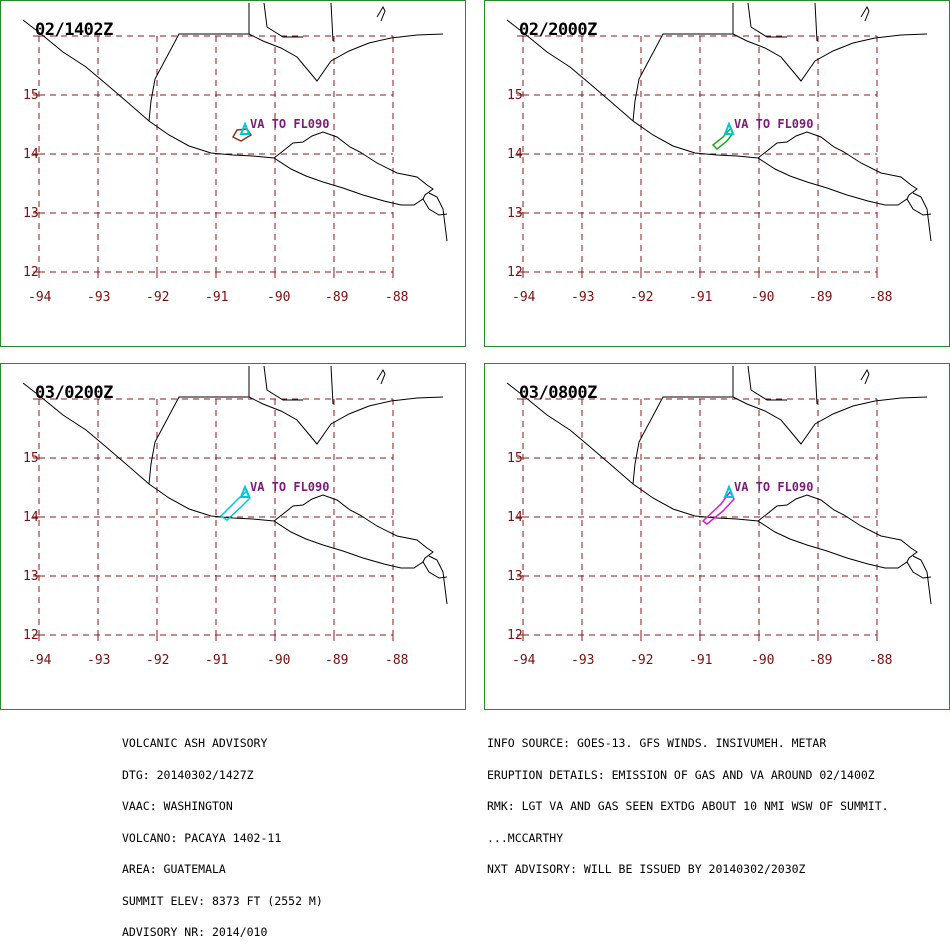 This screenshot has height=948, width=950. Describe the element at coordinates (202, 837) in the screenshot. I see `advisory-line: VOLCANO: PACAYA 1402-11` at that location.